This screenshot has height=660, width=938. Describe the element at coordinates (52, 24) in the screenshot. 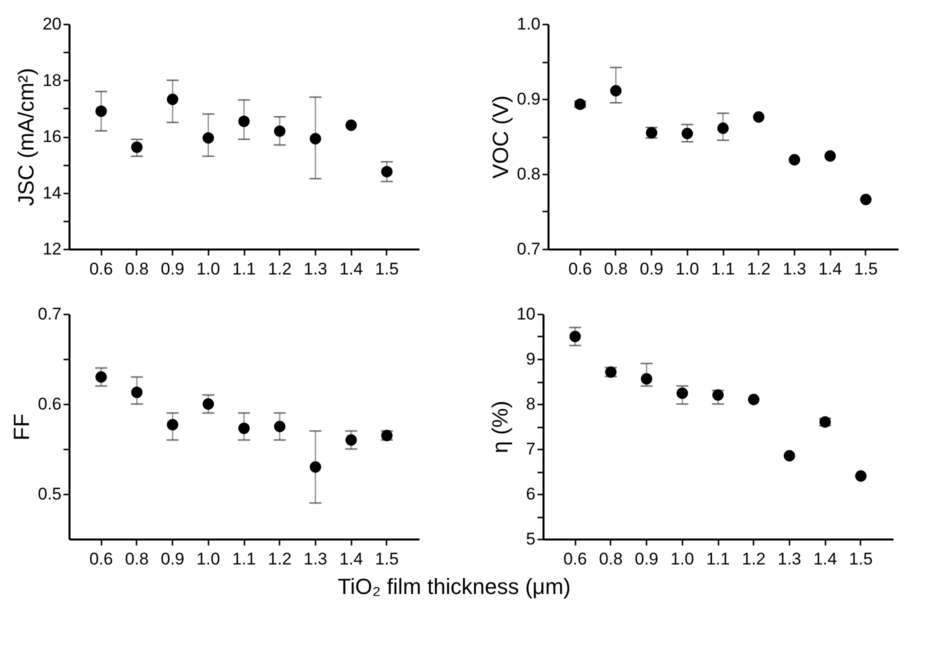

I see `y-tick-label: 20` at that location.